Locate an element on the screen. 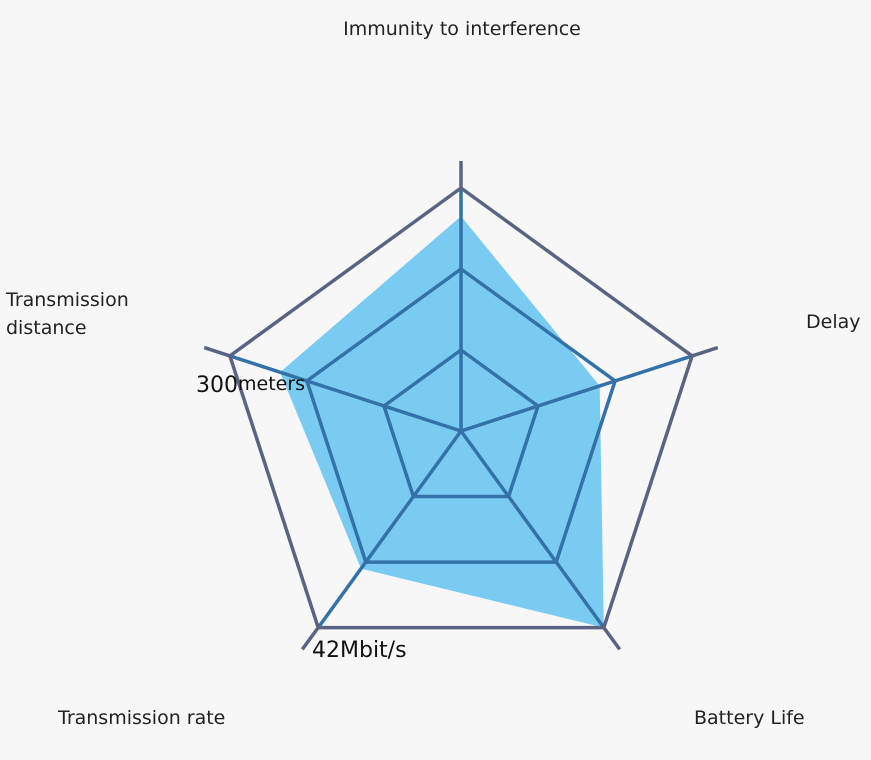 This screenshot has height=760, width=871. annotation-rate-value: 42Mbit/s is located at coordinates (359, 650).